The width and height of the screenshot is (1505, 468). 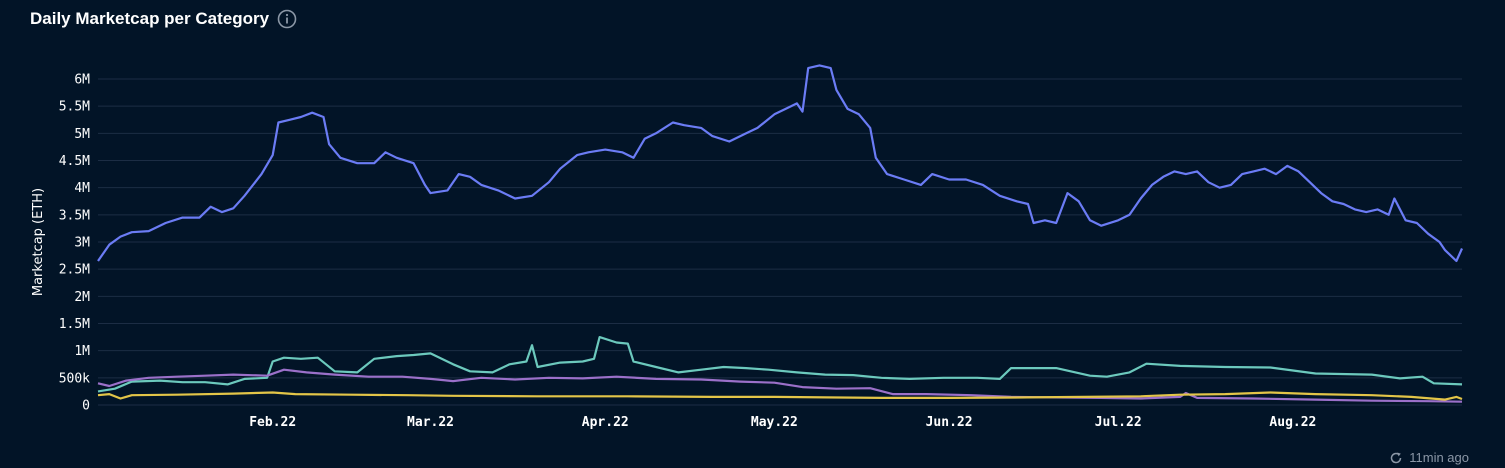 What do you see at coordinates (774, 422) in the screenshot?
I see `x-tick-label: May.22` at bounding box center [774, 422].